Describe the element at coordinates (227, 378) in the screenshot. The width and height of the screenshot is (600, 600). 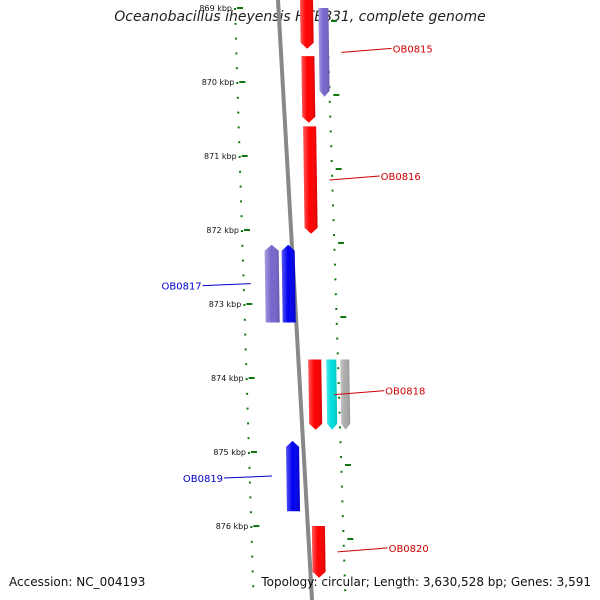
I see `tick-label: 874 kbp` at that location.